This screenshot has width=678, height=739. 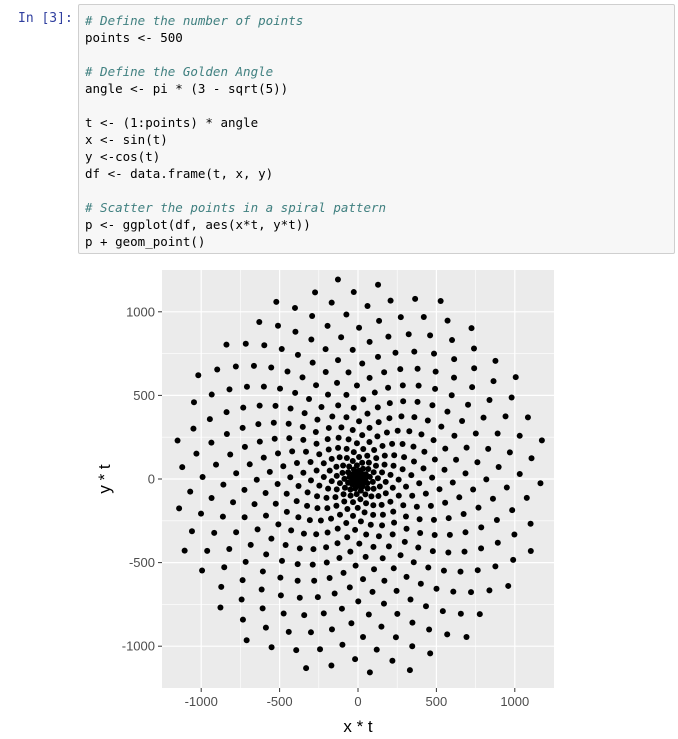 What do you see at coordinates (357, 698) in the screenshot?
I see `x-axis-ticks: -1000 -500 0 500 1000` at bounding box center [357, 698].